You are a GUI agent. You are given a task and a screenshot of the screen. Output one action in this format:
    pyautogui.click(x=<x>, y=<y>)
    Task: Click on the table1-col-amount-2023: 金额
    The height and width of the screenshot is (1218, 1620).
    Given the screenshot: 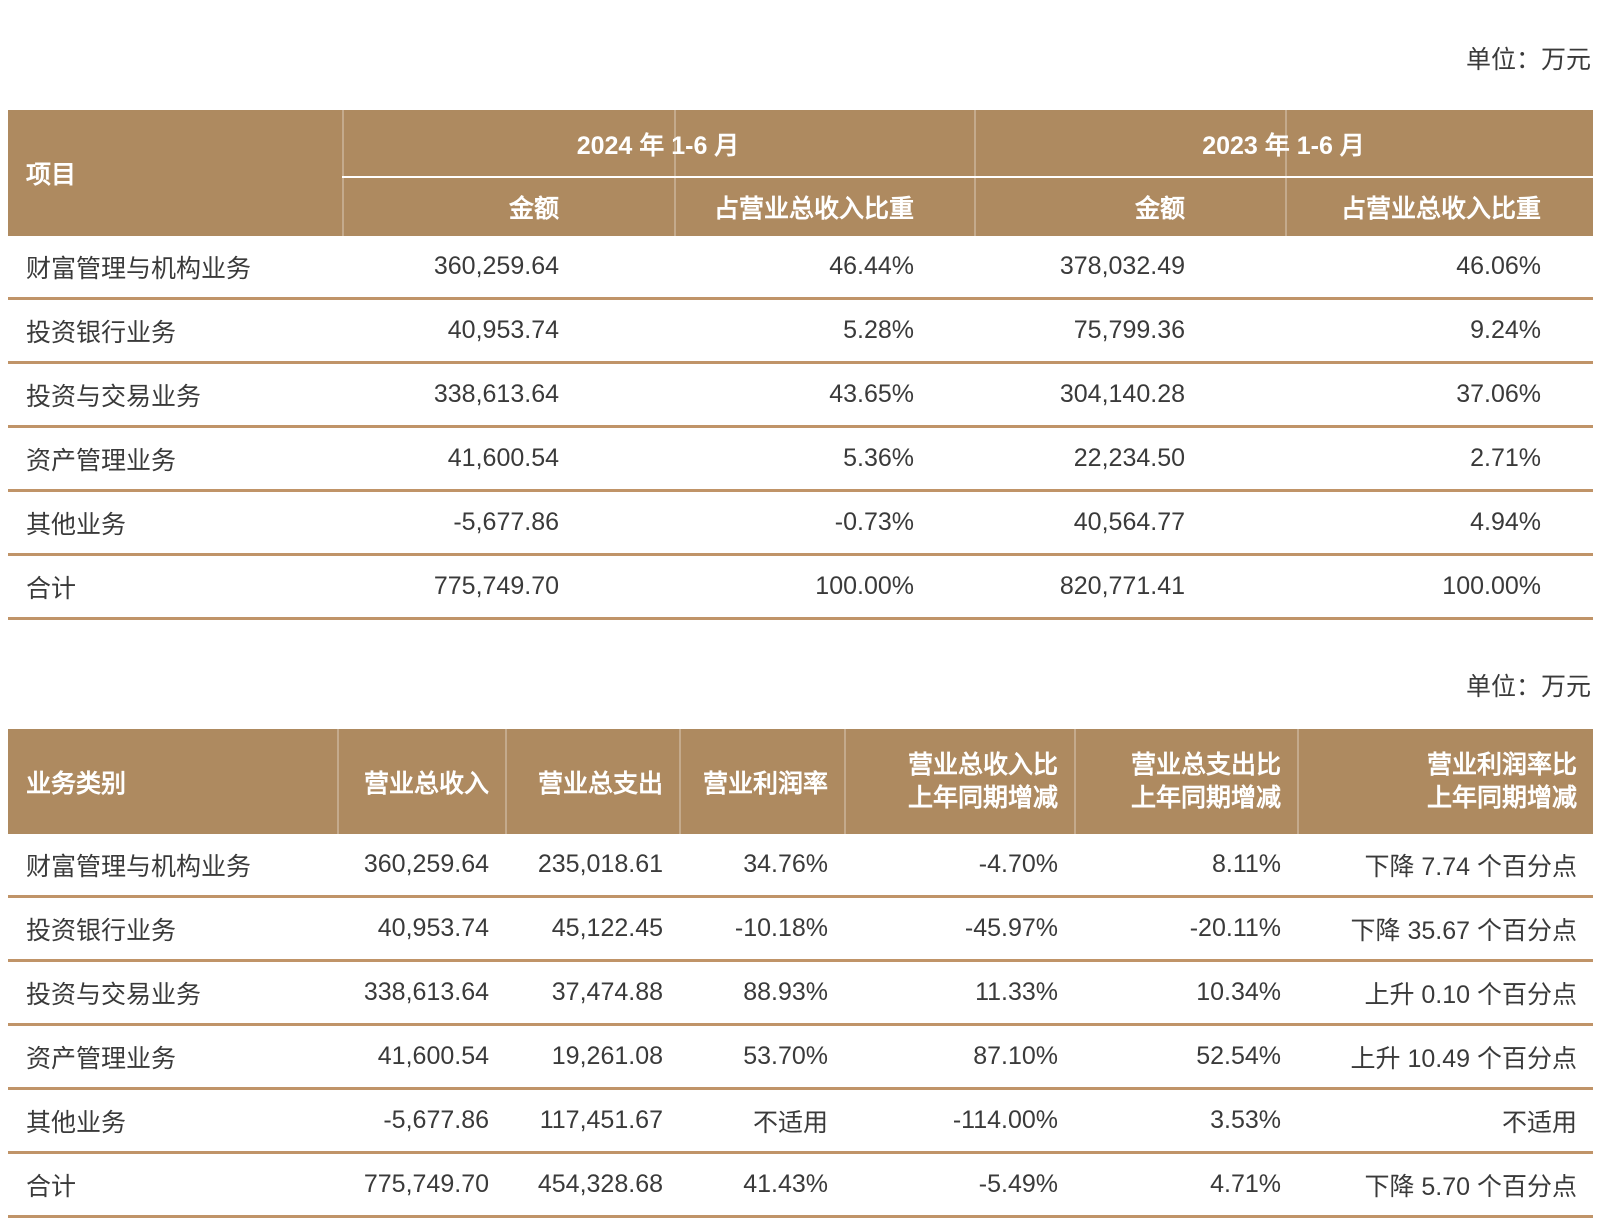 What is the action you would take?
    pyautogui.click(x=1159, y=208)
    